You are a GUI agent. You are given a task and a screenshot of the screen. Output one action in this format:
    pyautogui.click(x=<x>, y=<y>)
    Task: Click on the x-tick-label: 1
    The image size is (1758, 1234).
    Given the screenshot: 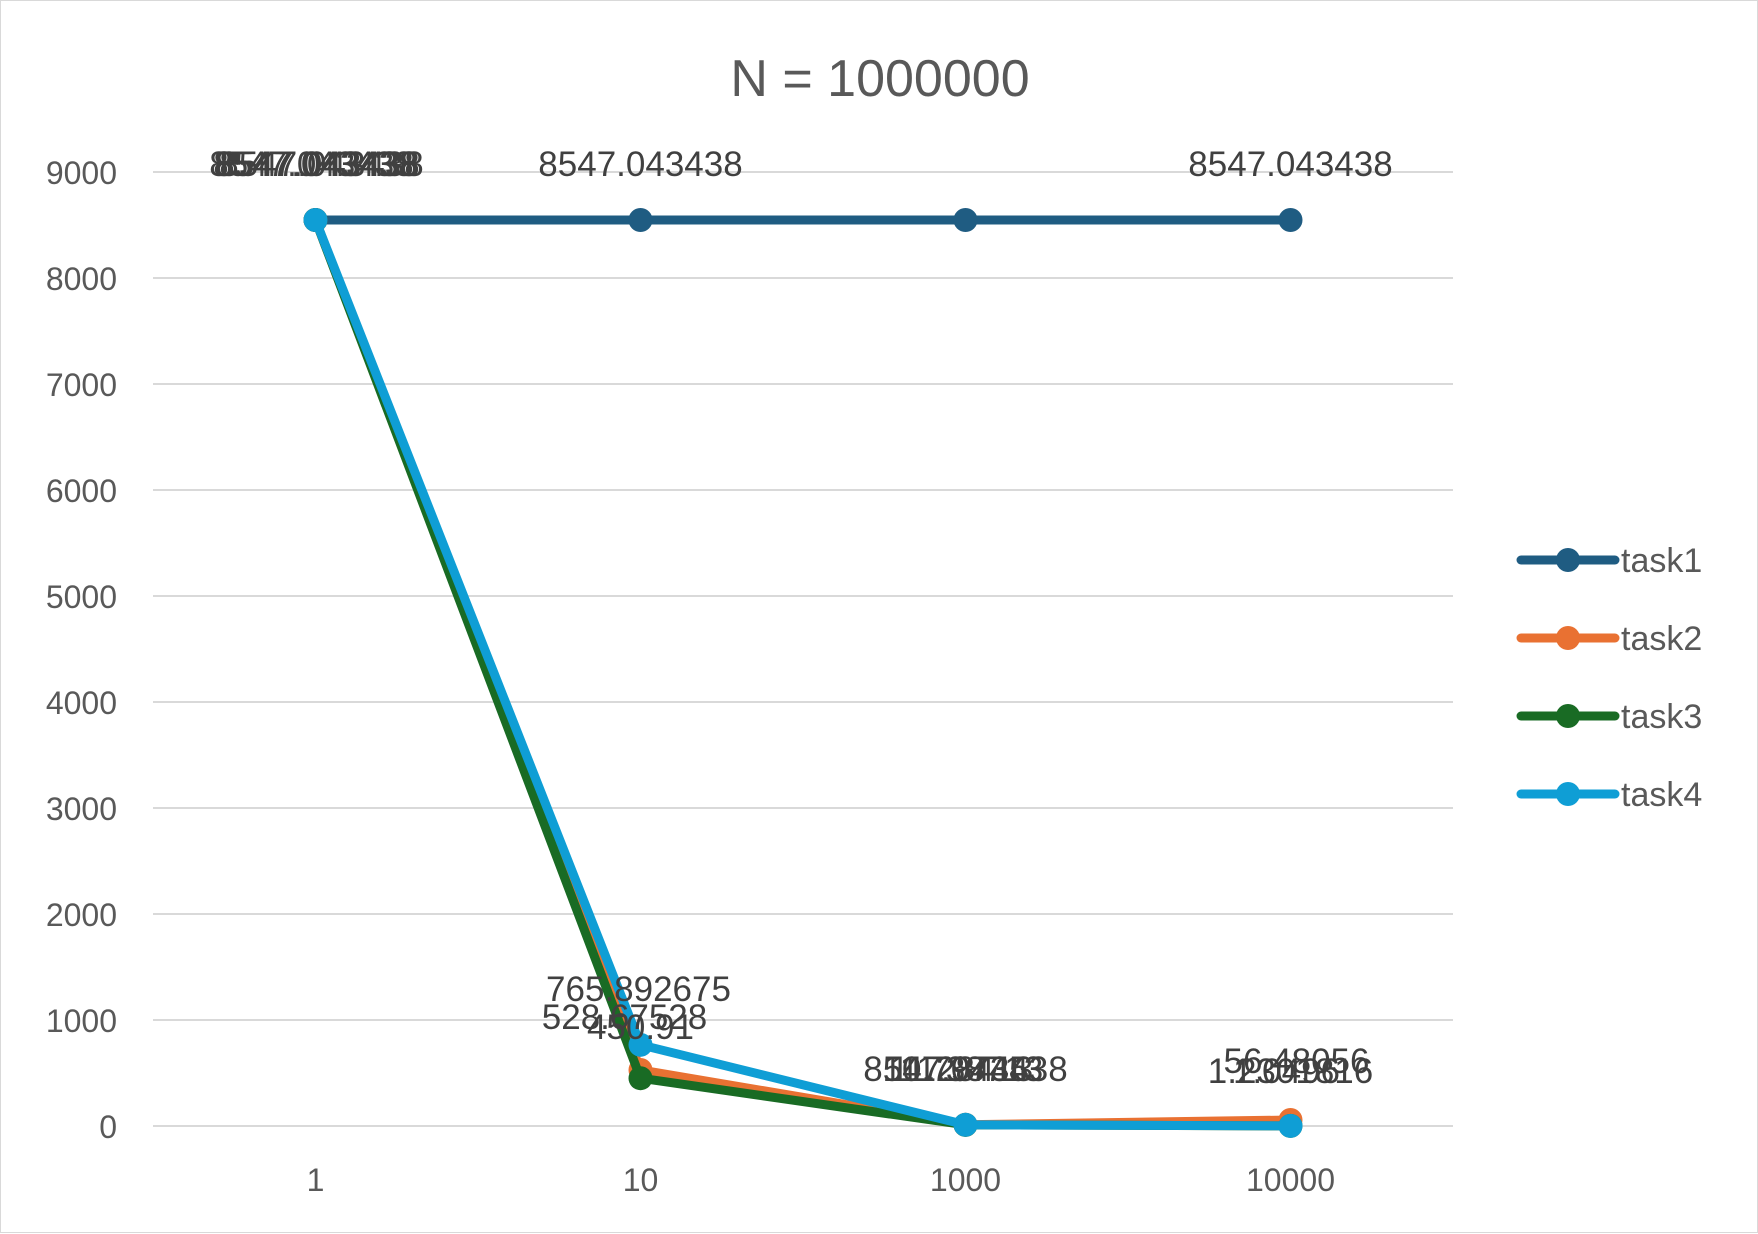 What is the action you would take?
    pyautogui.click(x=316, y=1180)
    